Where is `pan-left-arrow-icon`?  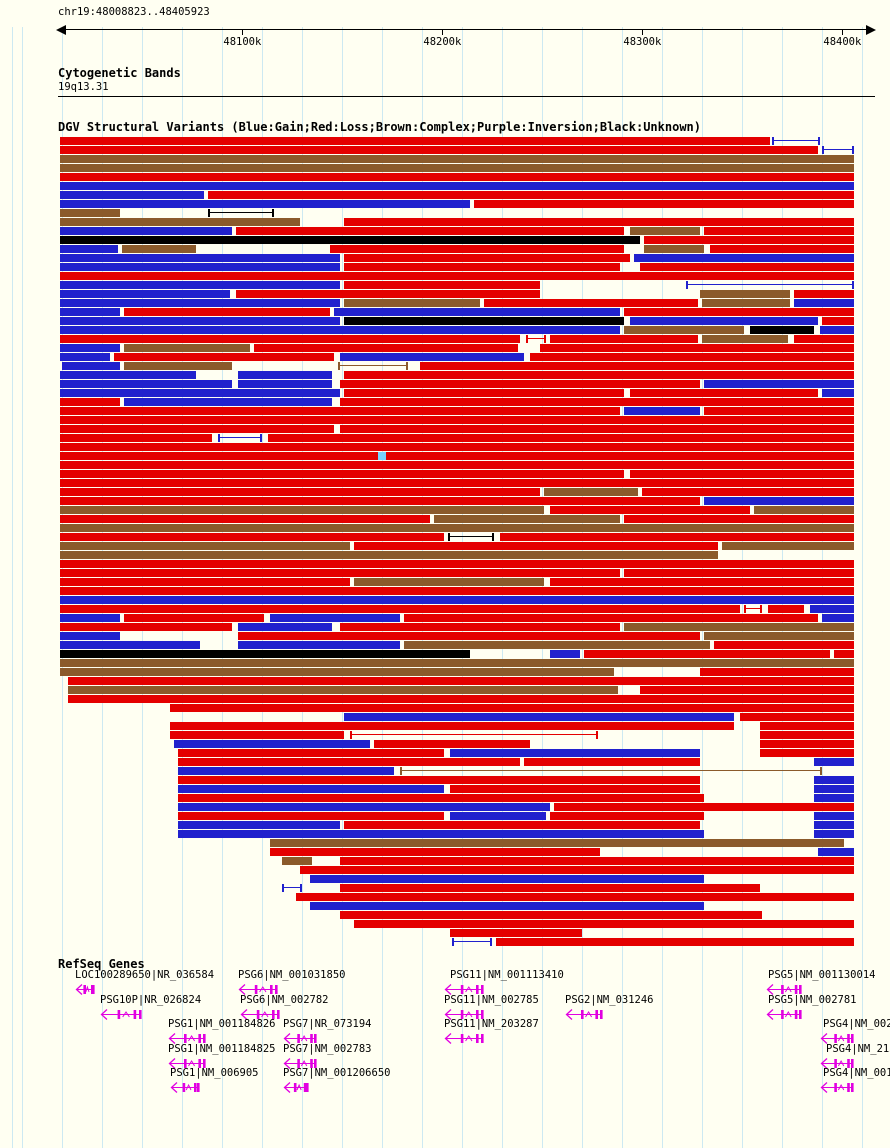 pan-left-arrow-icon is located at coordinates (61, 30).